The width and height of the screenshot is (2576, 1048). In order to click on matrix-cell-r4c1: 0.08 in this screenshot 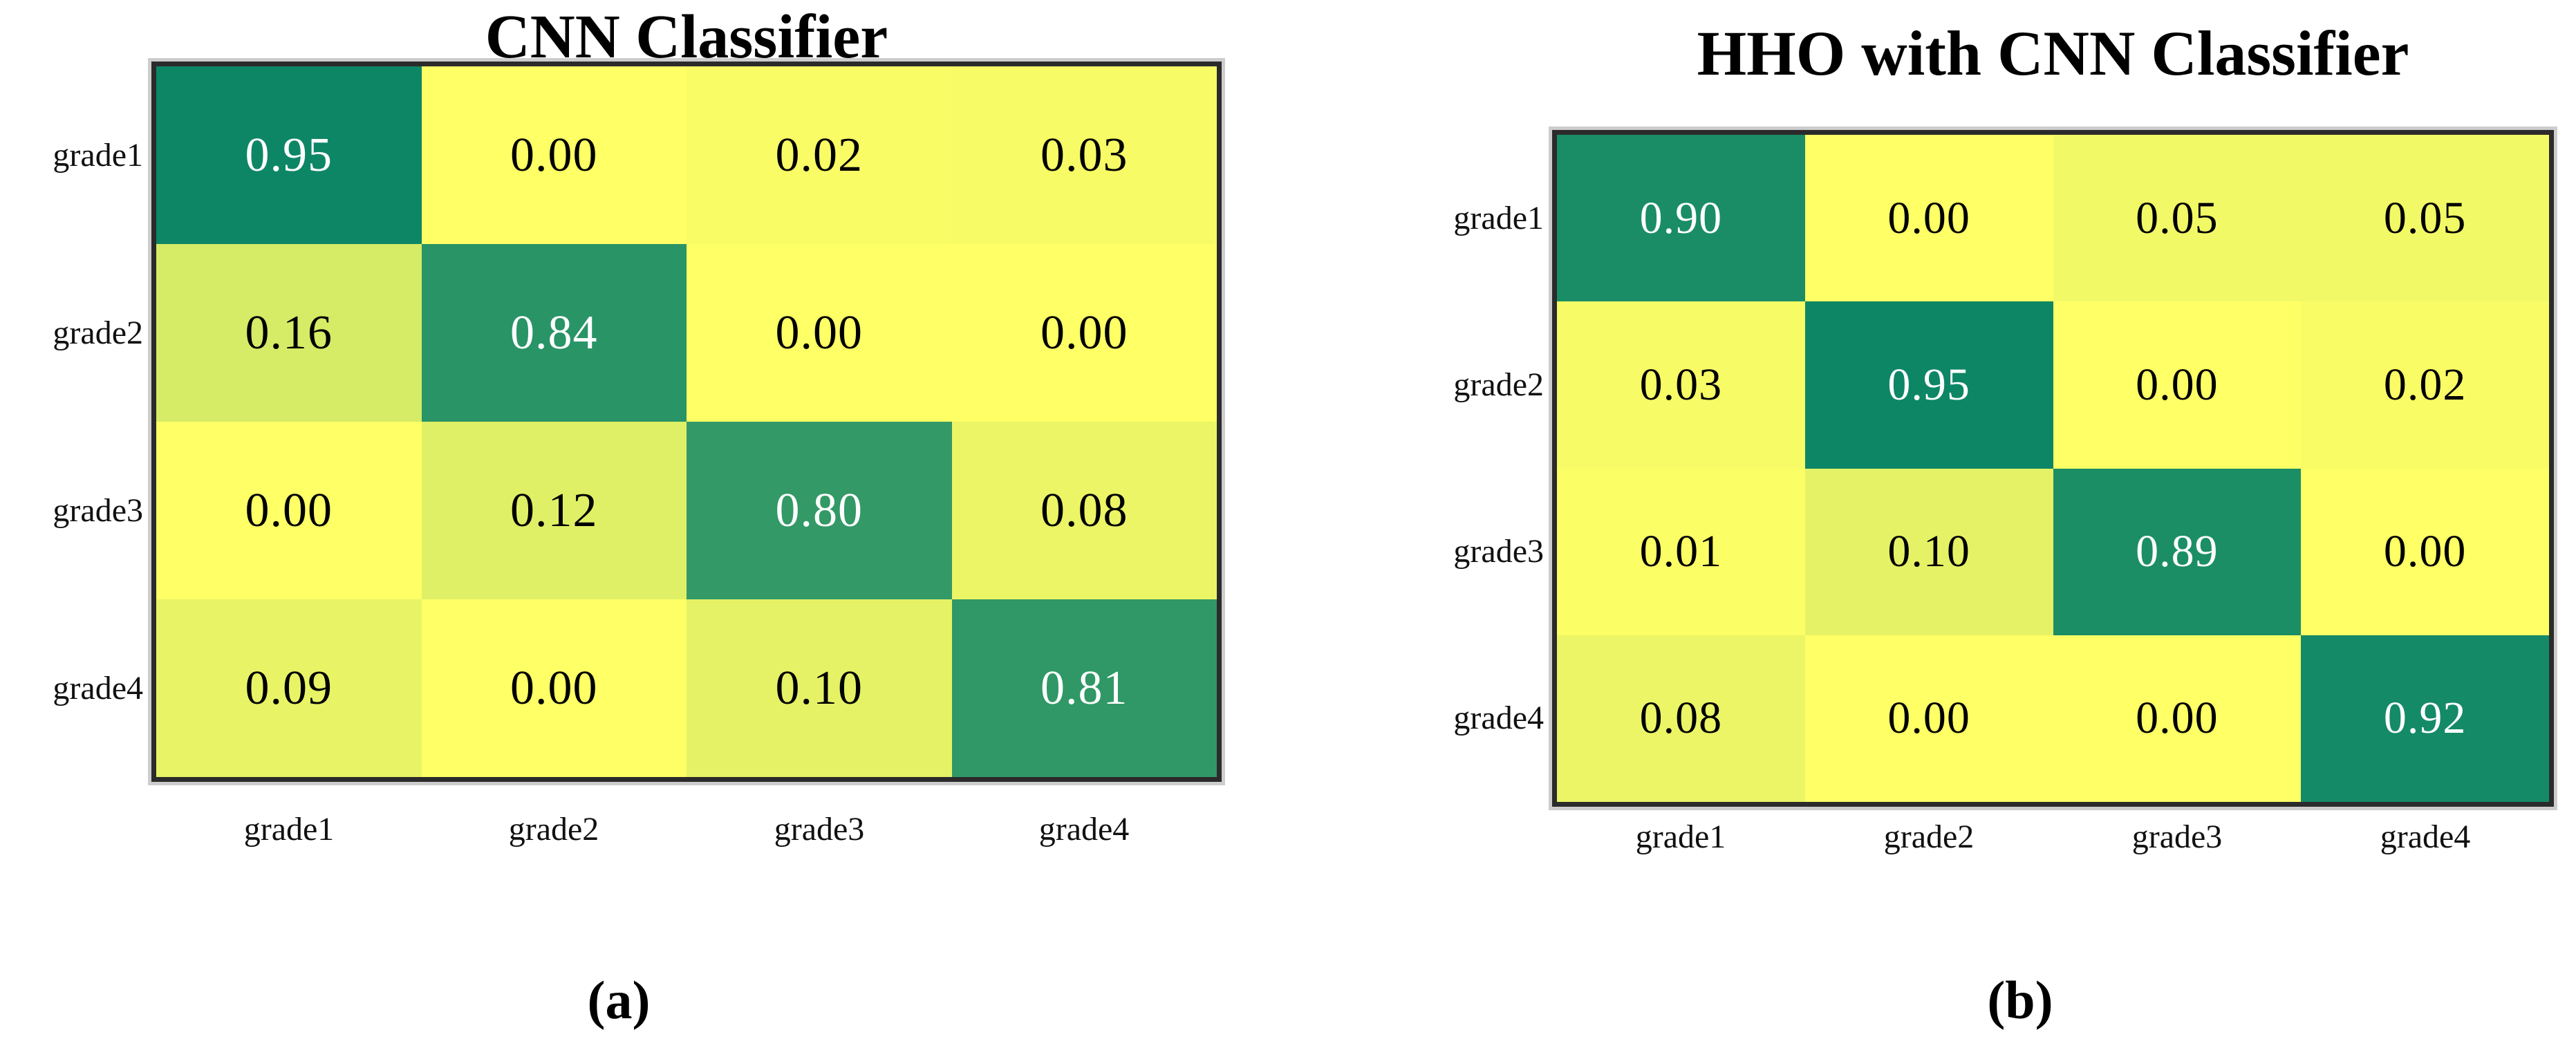, I will do `click(1681, 718)`.